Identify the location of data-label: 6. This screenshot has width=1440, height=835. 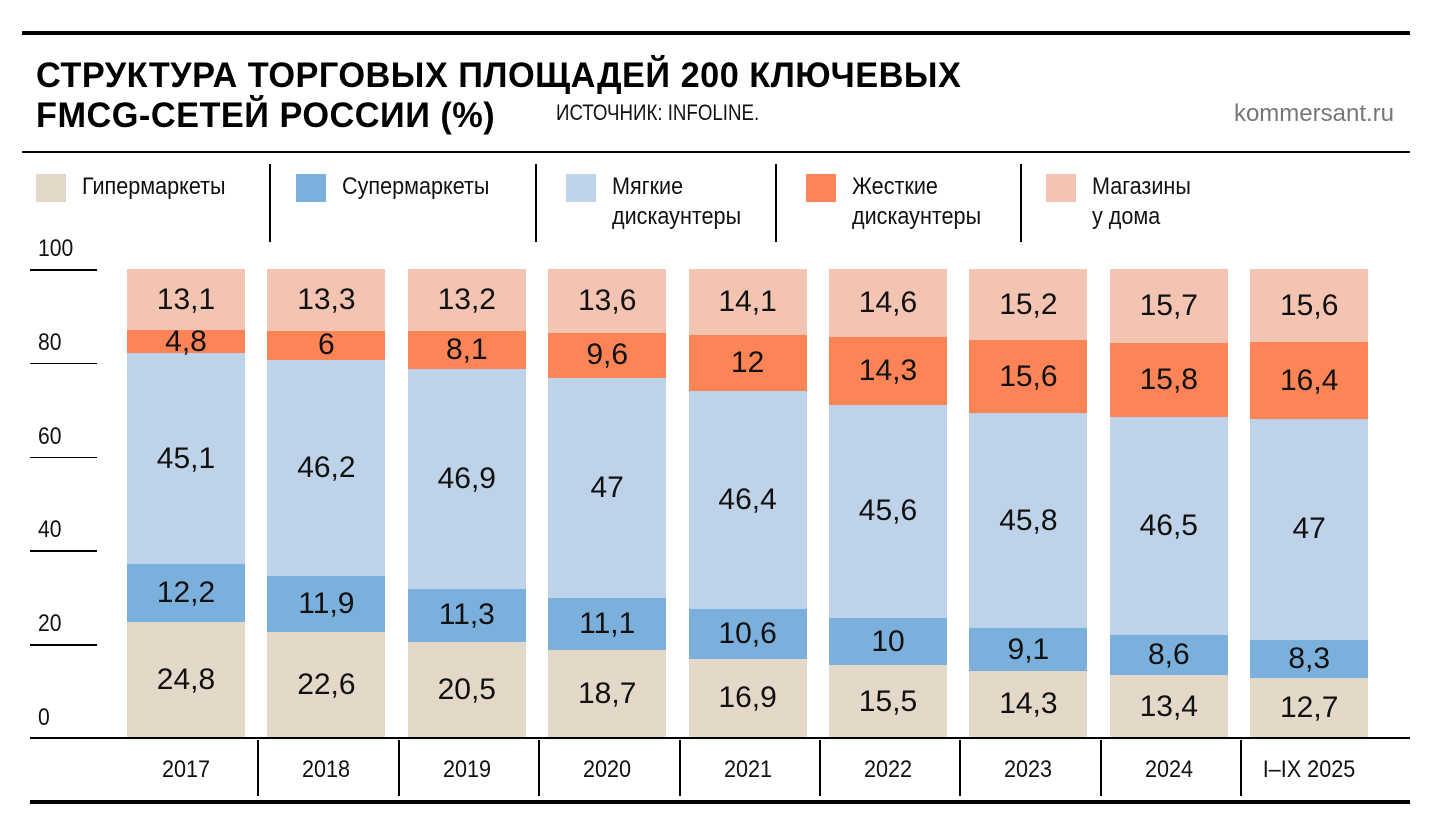
(326, 345).